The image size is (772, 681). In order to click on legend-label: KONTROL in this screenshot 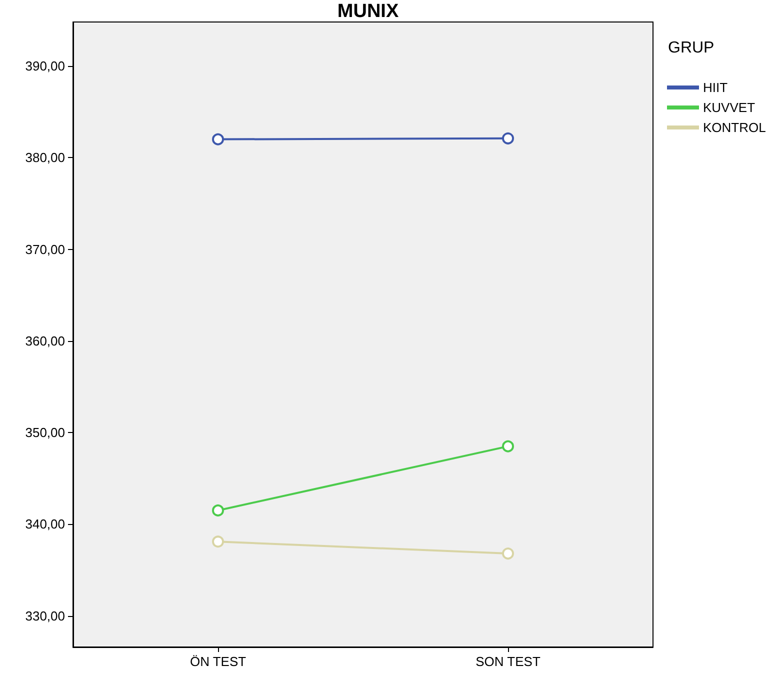, I will do `click(734, 127)`.